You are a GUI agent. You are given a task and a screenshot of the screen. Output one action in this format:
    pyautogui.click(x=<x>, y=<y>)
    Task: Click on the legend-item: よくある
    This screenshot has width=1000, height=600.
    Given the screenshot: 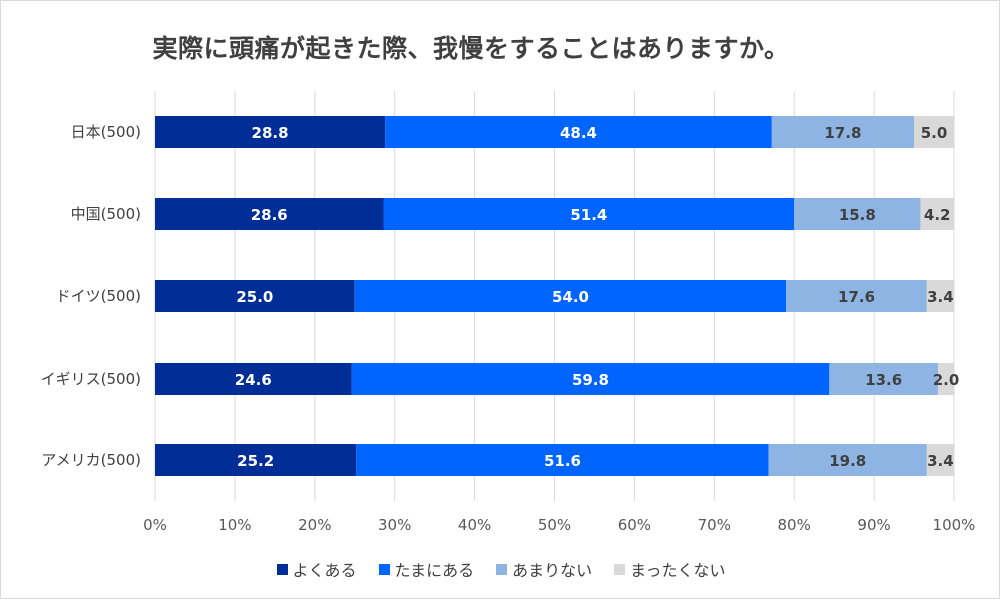 What is the action you would take?
    pyautogui.click(x=316, y=569)
    